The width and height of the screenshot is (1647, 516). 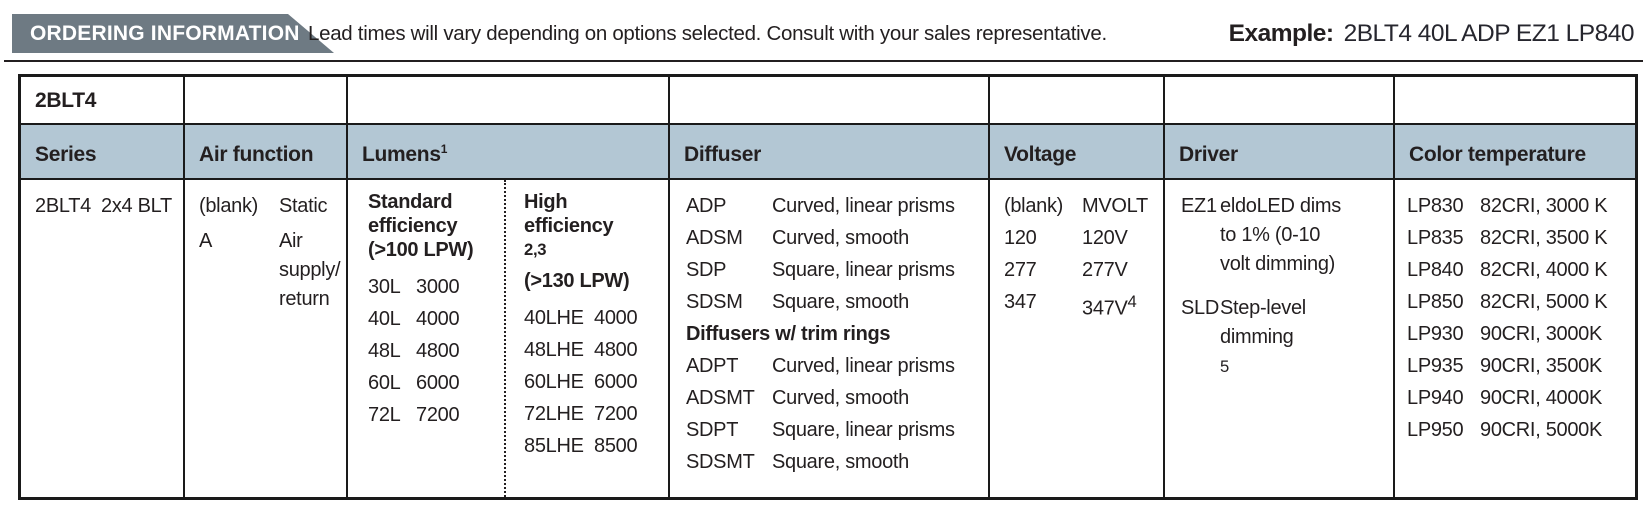 I want to click on option-code: 72LHE, so click(x=554, y=413).